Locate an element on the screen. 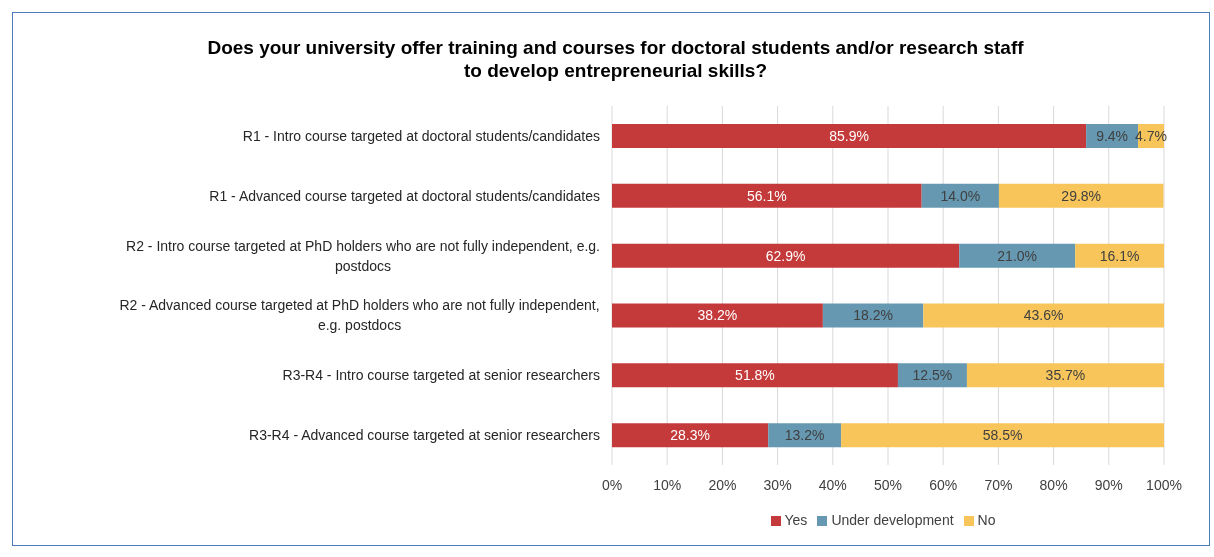  chart-title: Does your university offer training and courses for doctoral students and/or research staff to develop entrepreneurial skills? is located at coordinates (615, 59).